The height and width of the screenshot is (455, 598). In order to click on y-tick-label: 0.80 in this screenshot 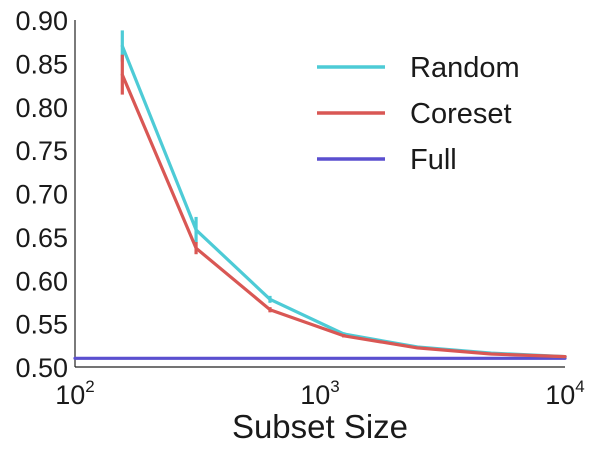, I will do `click(41, 108)`.